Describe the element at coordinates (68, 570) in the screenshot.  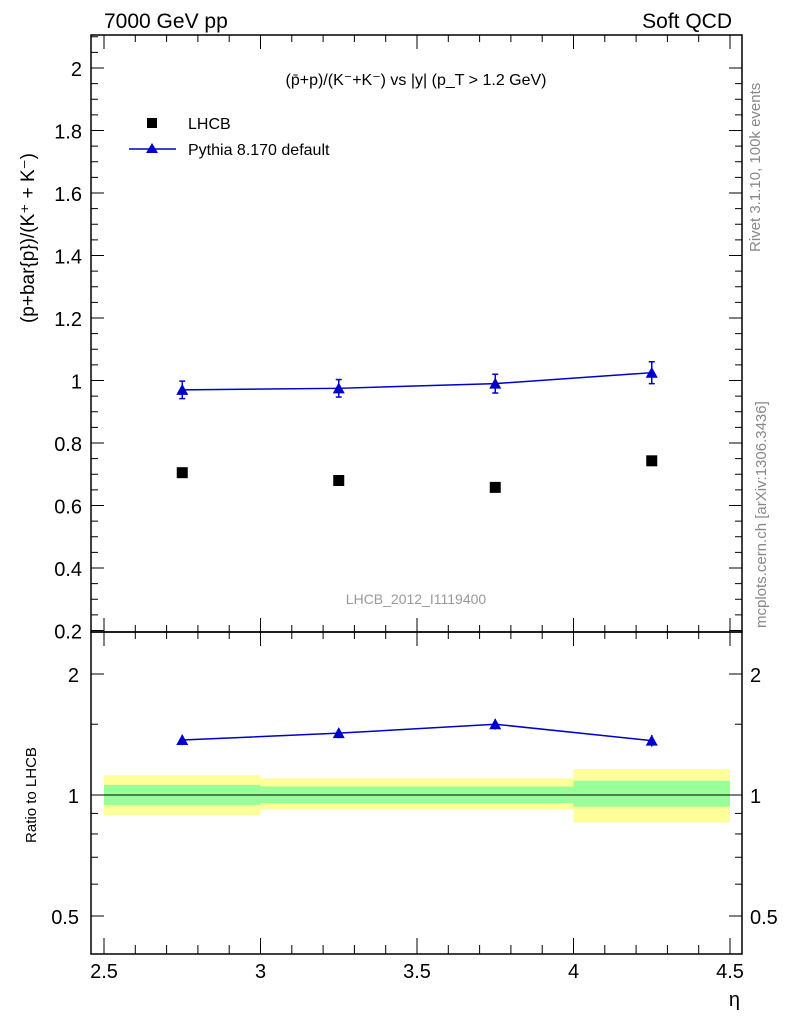
I see `main-y-tick-label: 0.4` at that location.